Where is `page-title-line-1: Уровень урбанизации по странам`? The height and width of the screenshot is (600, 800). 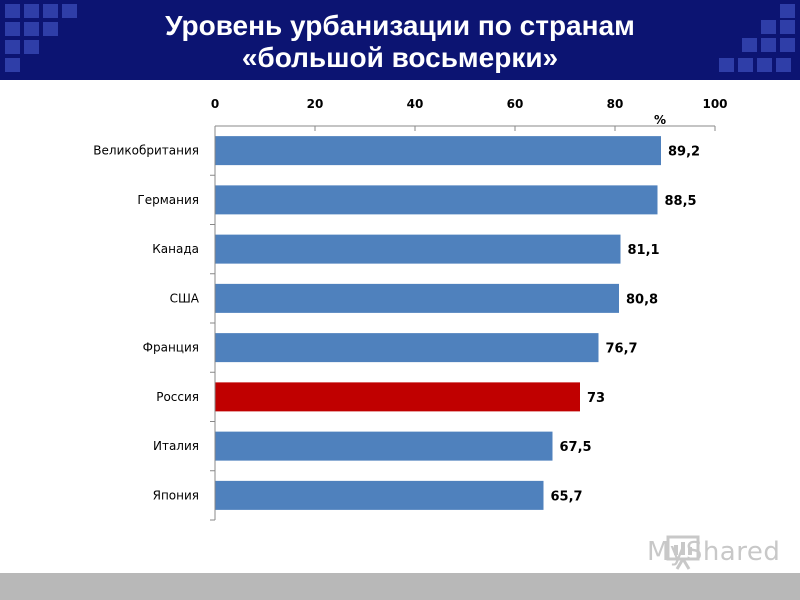 page-title-line-1: Уровень урбанизации по странам is located at coordinates (400, 25).